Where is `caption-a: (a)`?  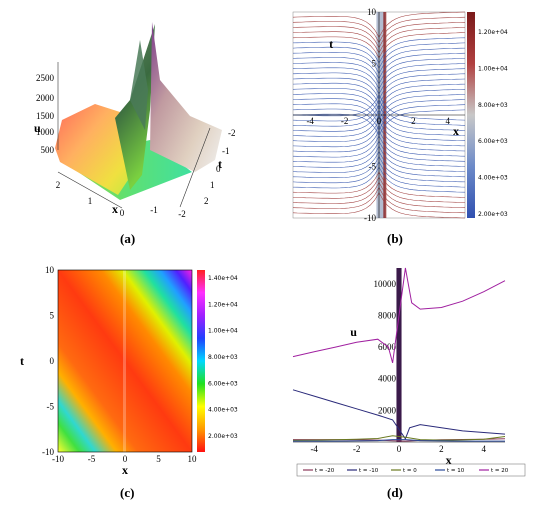 caption-a: (a) is located at coordinates (128, 238).